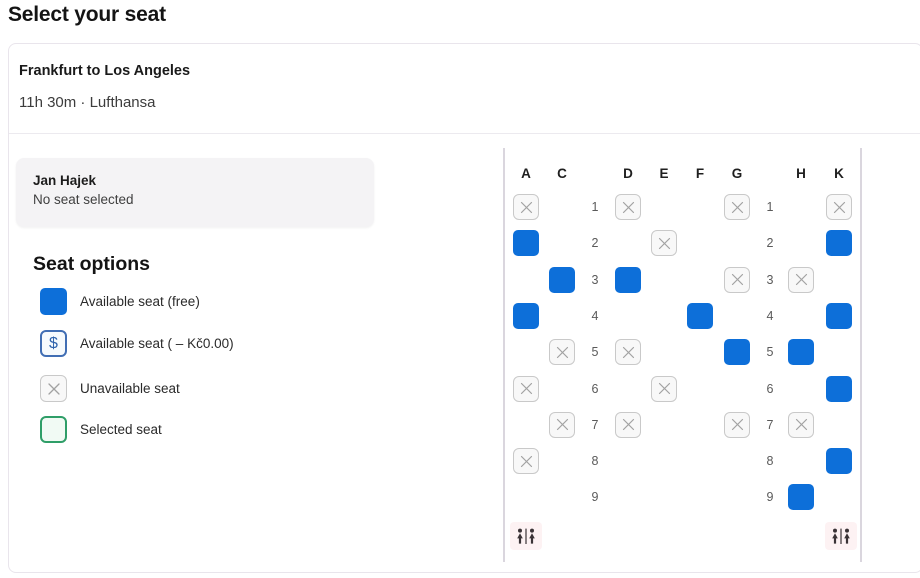  Describe the element at coordinates (839, 243) in the screenshot. I see `seat-2K-available` at that location.